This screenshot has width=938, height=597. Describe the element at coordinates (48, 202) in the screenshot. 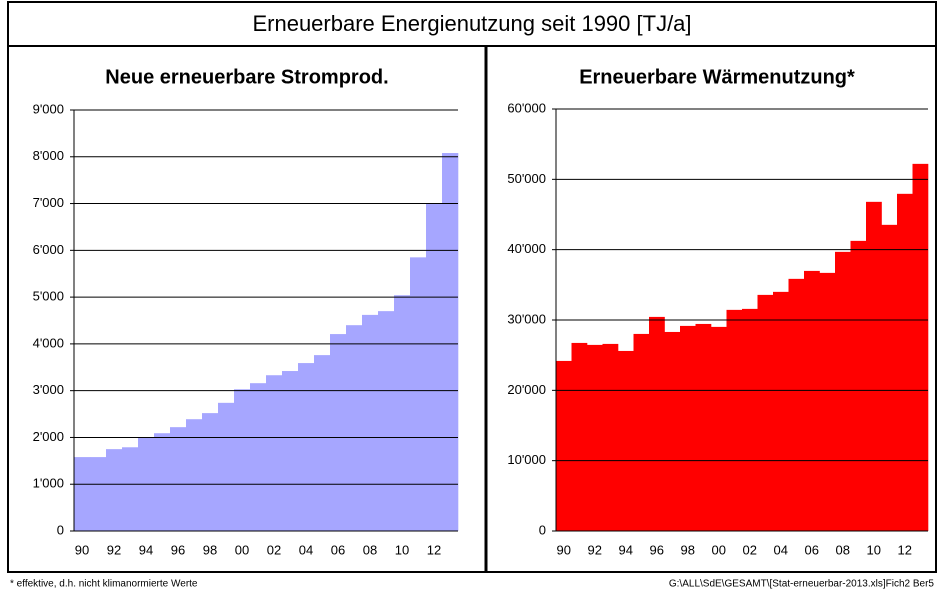

I see `y-tick-label: 7'000` at that location.